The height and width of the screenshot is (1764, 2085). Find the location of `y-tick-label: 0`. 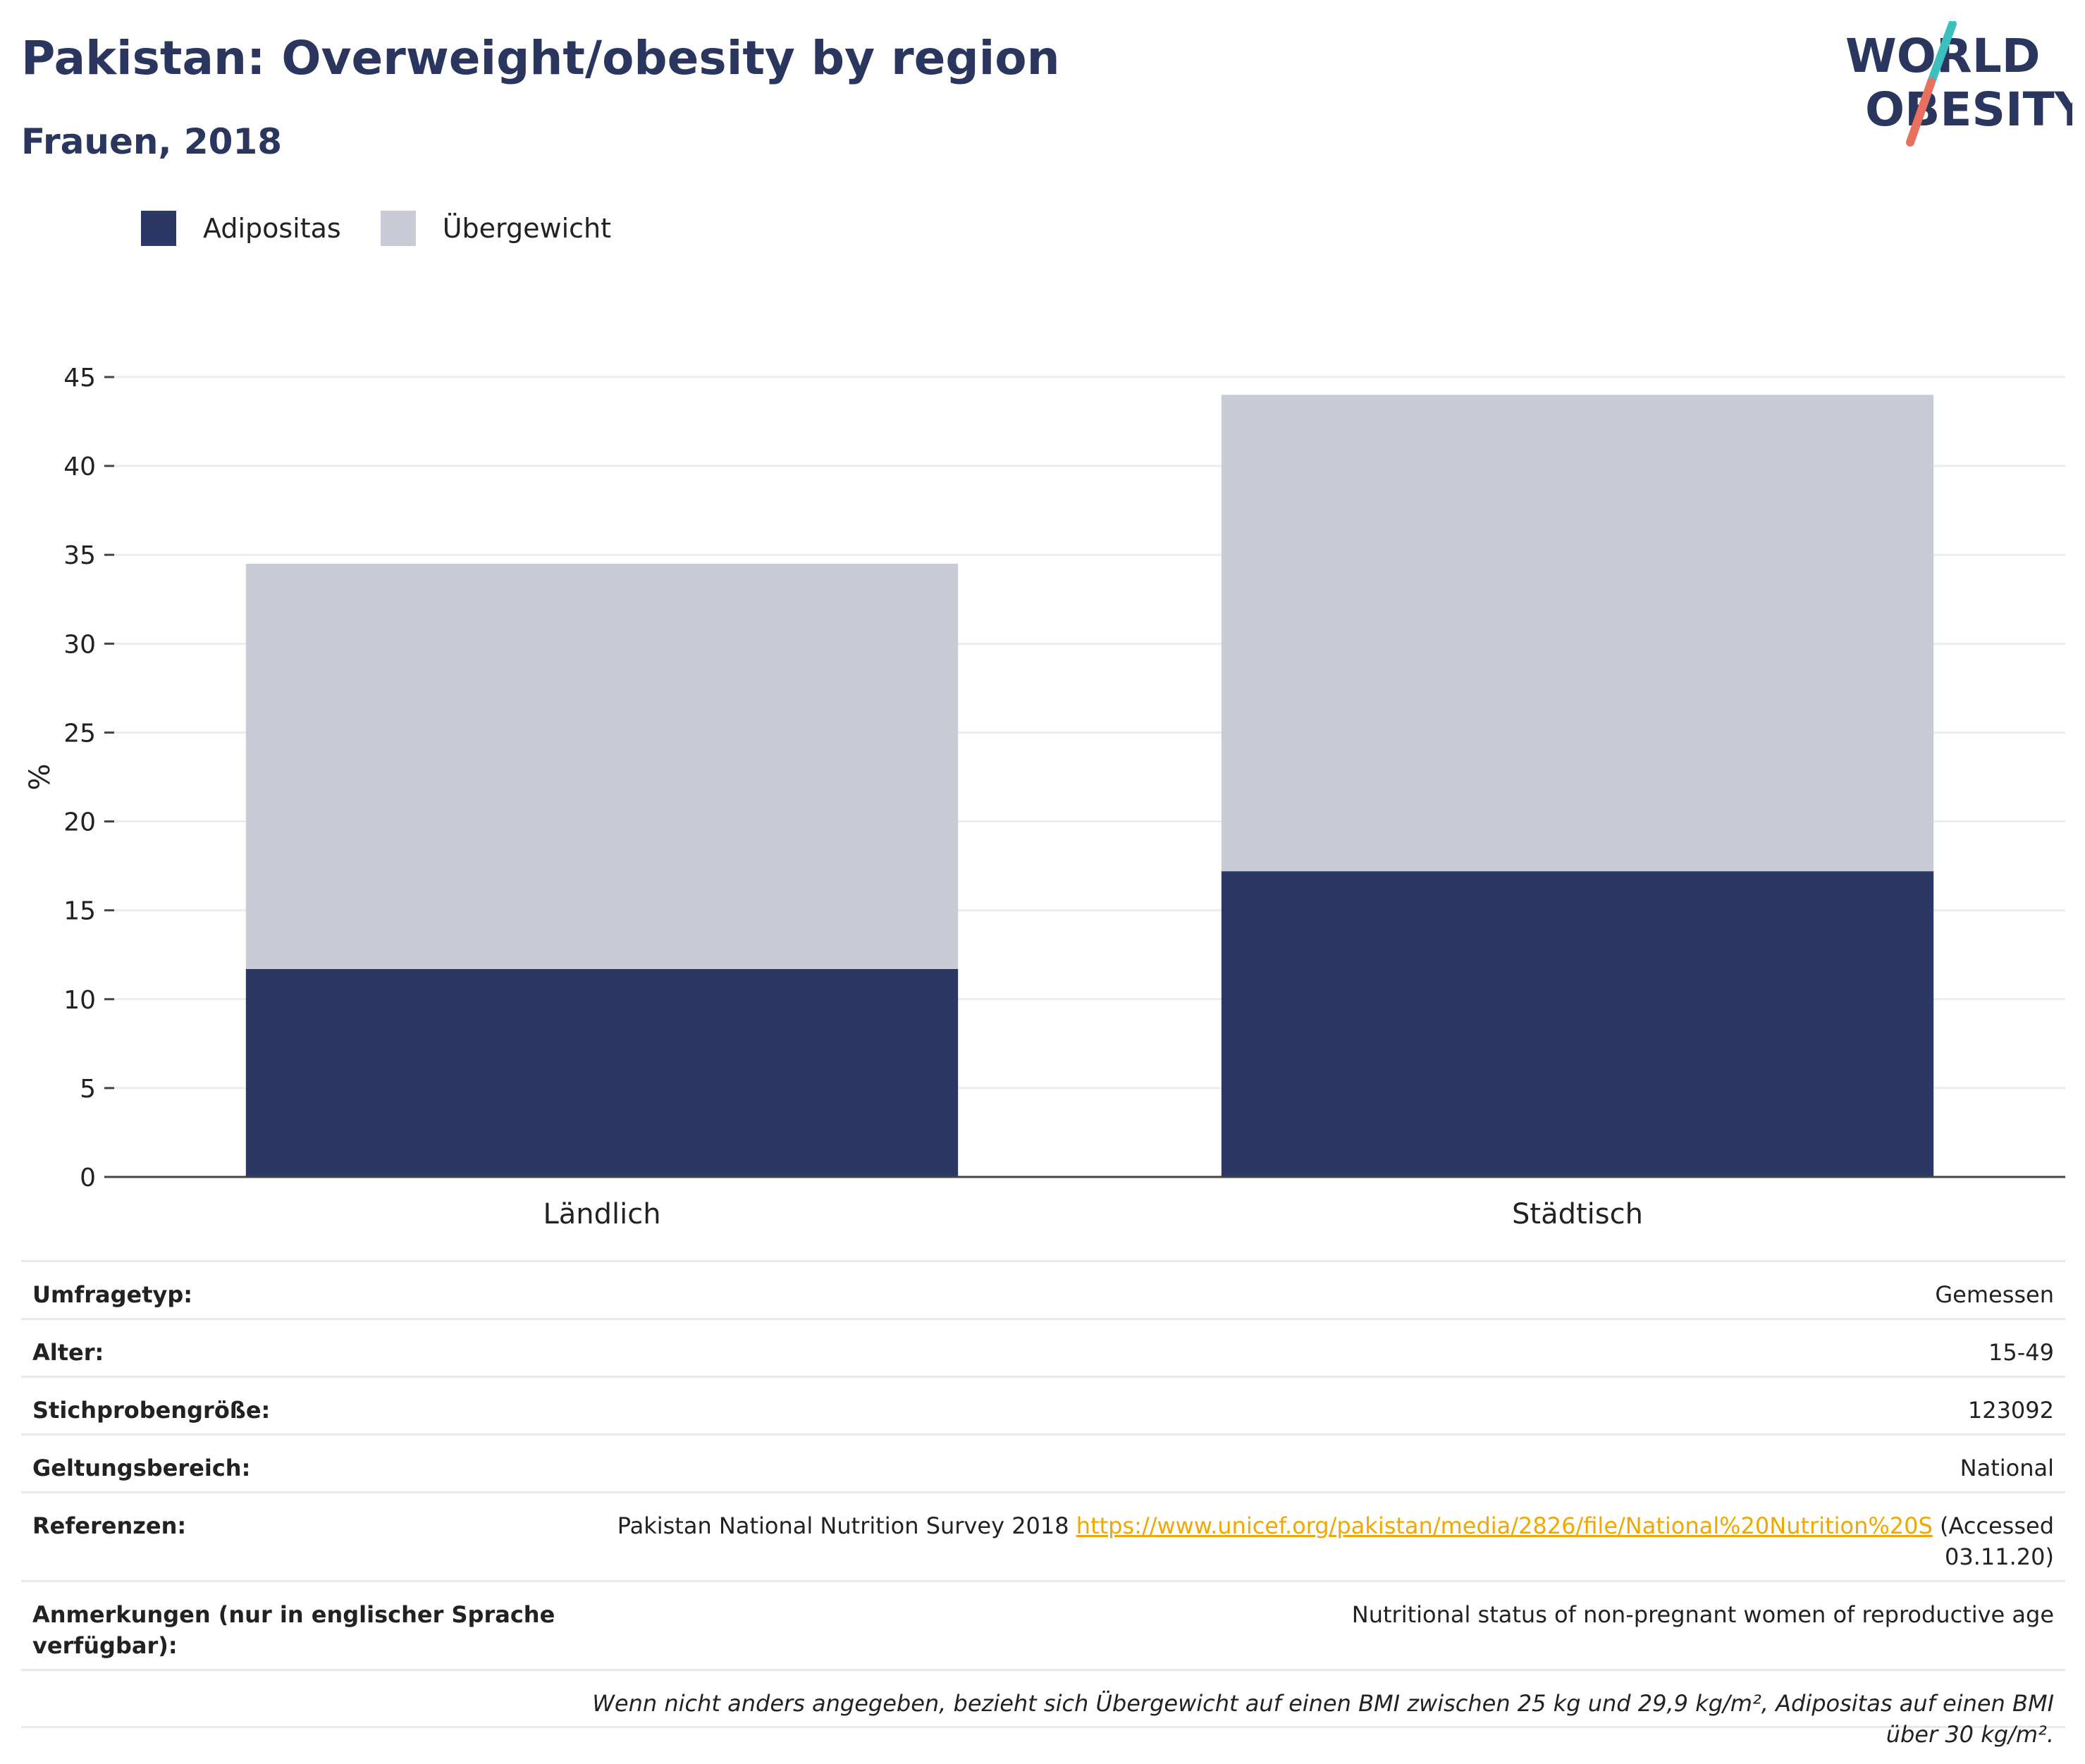

y-tick-label: 0 is located at coordinates (88, 1178).